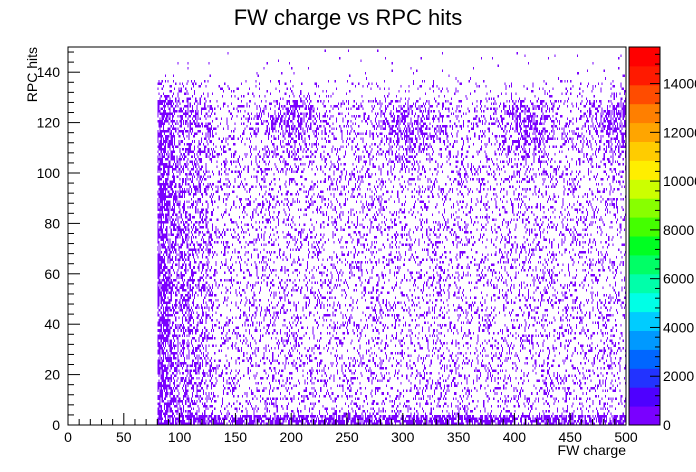 Image resolution: width=696 pixels, height=472 pixels. Describe the element at coordinates (515, 437) in the screenshot. I see `x-tick-label: 400` at that location.